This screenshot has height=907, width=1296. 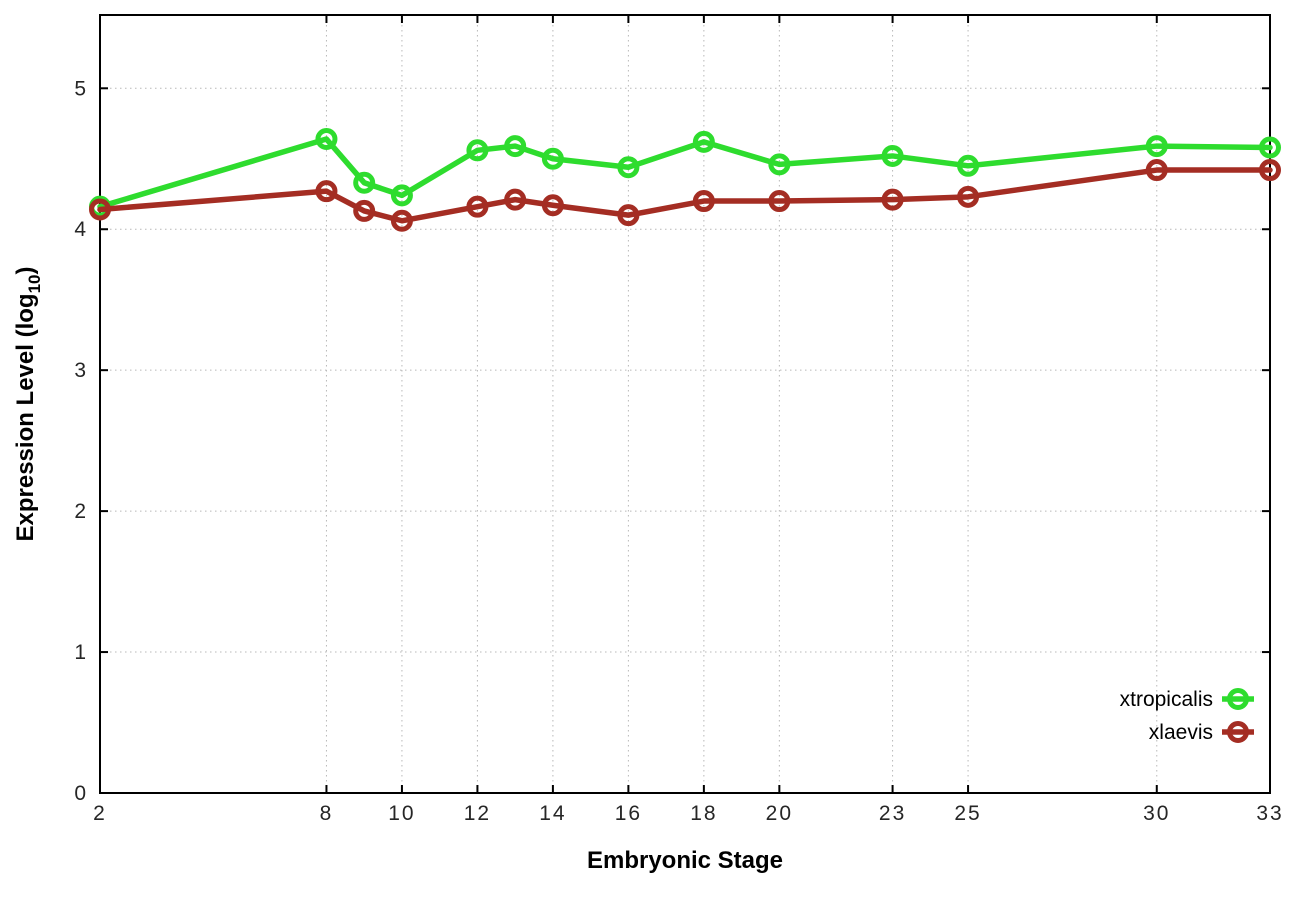 I want to click on x-tick-label: 25, so click(x=967, y=813).